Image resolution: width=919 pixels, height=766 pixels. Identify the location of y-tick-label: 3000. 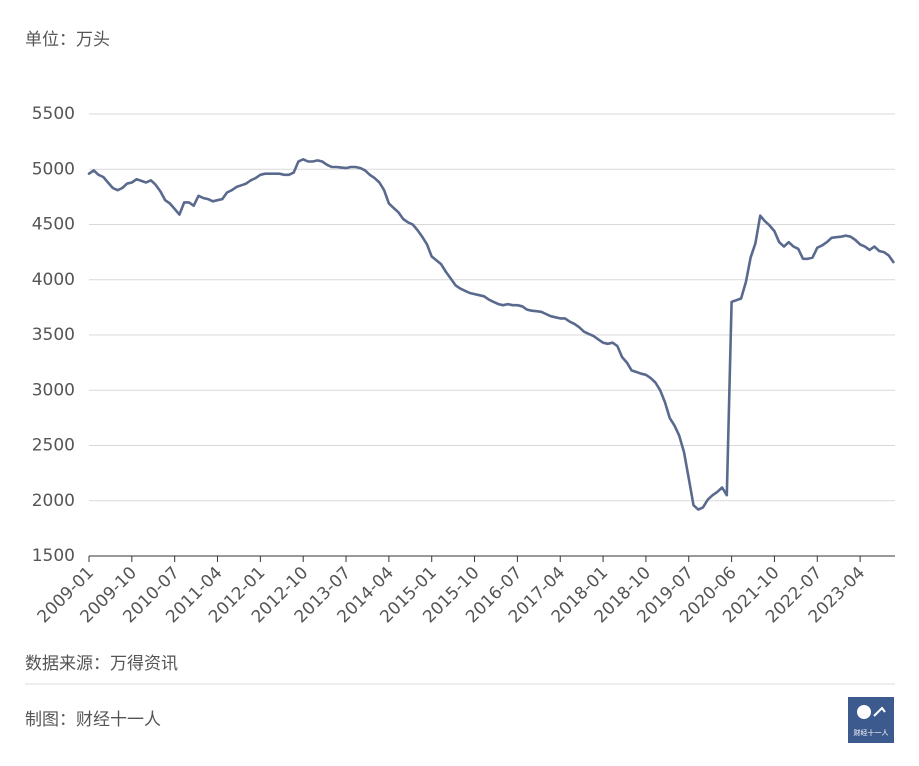
(53, 390).